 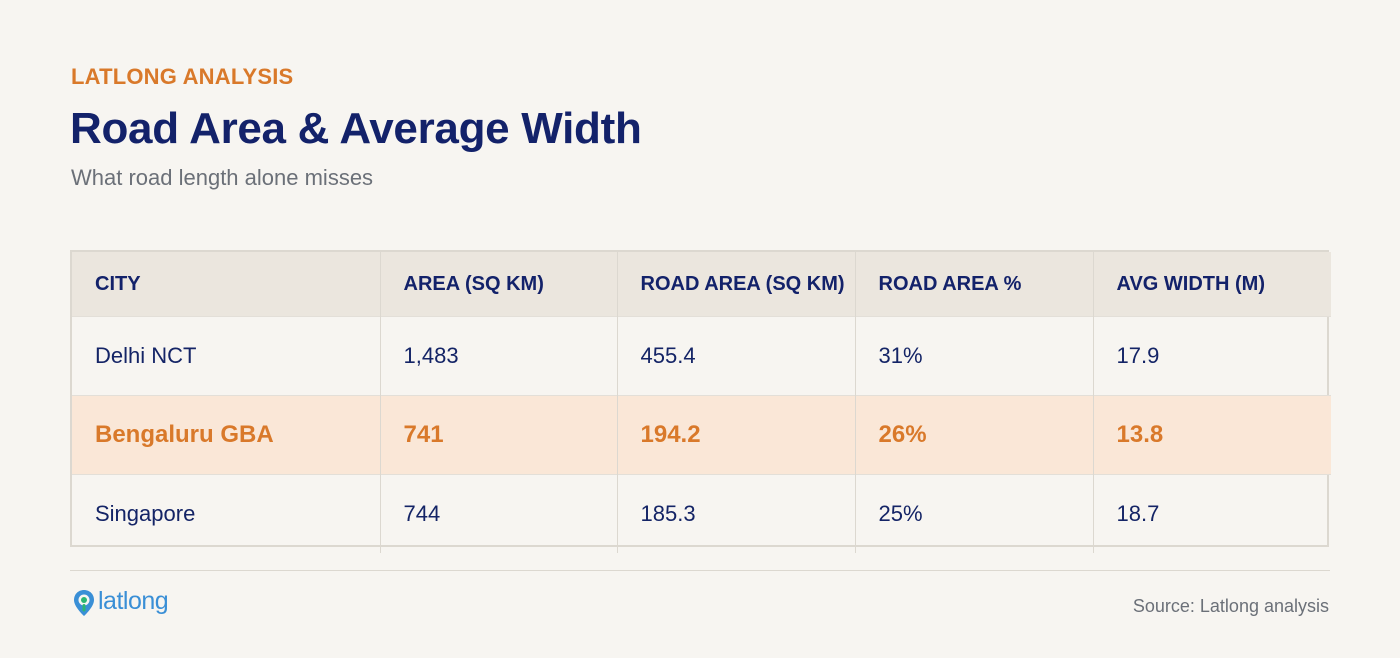 I want to click on table-cell: 17.9, so click(x=1212, y=356).